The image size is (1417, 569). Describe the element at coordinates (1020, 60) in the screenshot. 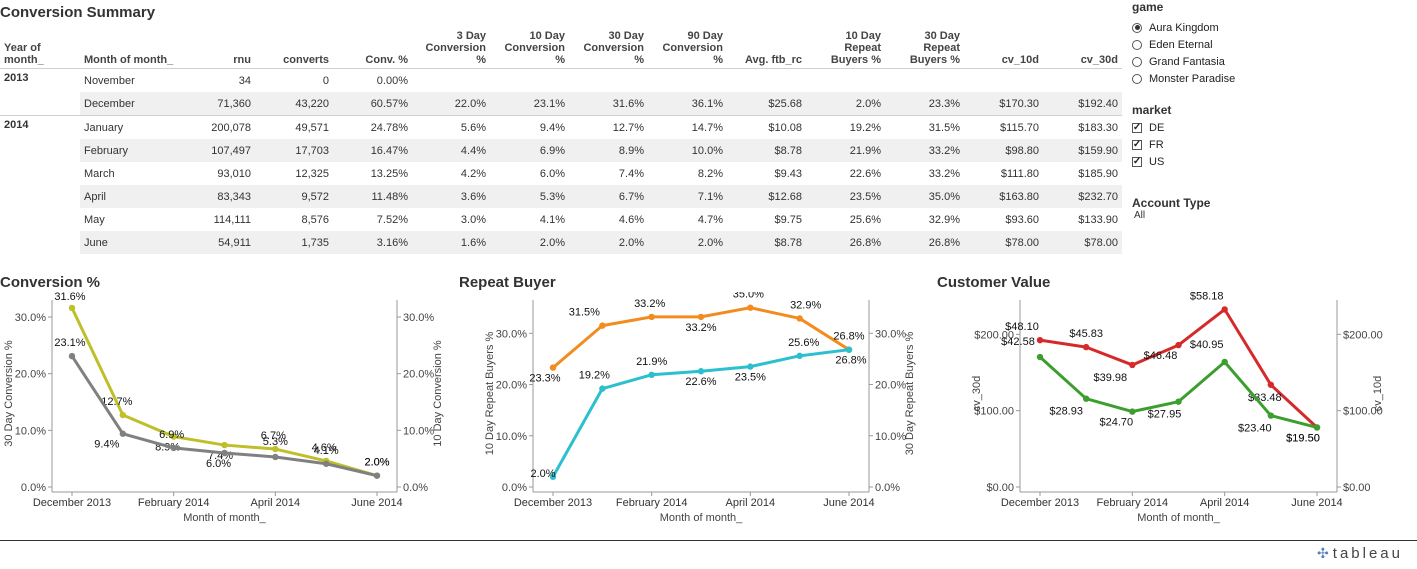

I see `col-header-cv10d: cv_10d` at that location.